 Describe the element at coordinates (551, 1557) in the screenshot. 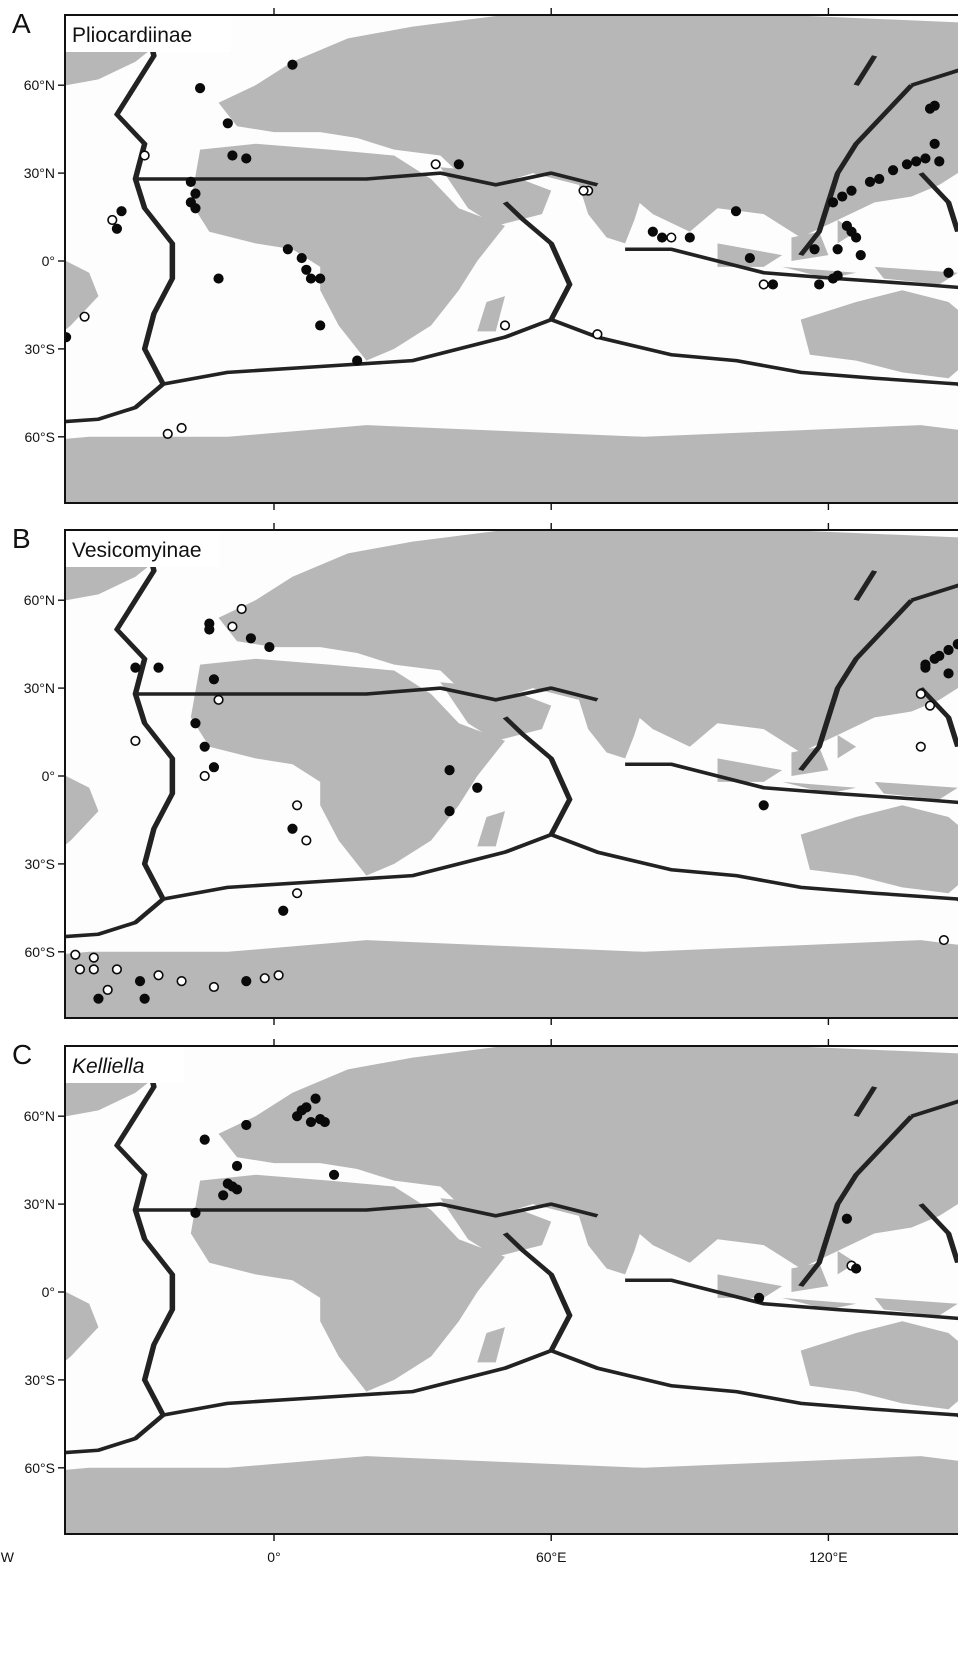

I see `lon-label: 60°E` at that location.